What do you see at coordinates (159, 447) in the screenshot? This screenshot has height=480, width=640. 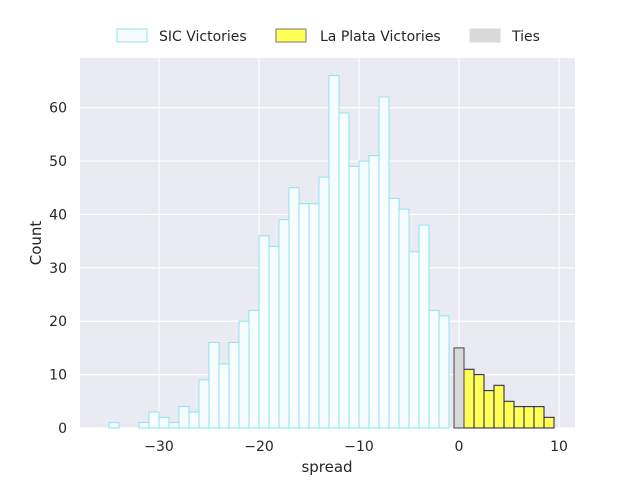 I see `x-tick-label: −30` at bounding box center [159, 447].